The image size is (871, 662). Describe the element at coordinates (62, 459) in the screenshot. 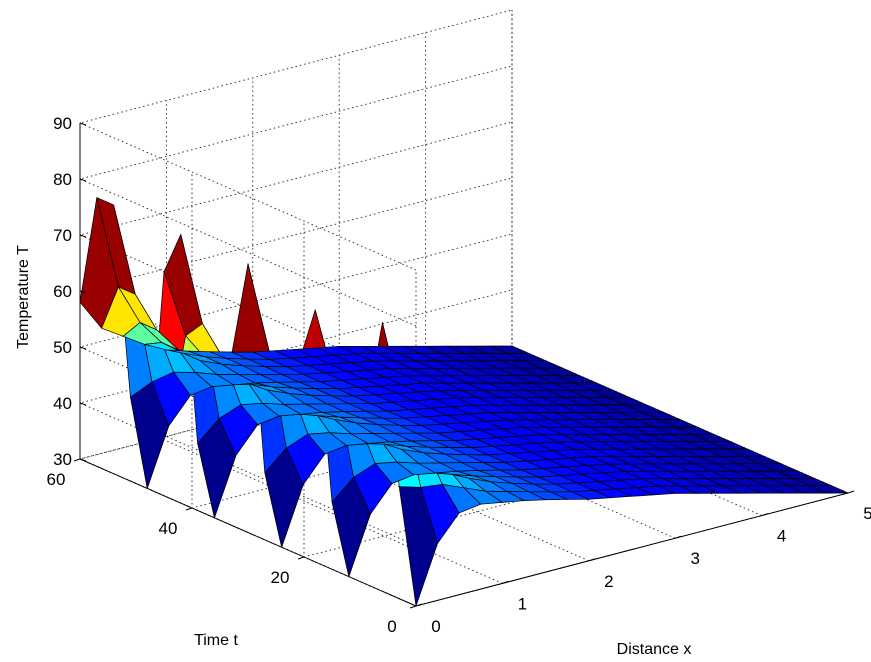

I see `z-tick-label: 30` at that location.